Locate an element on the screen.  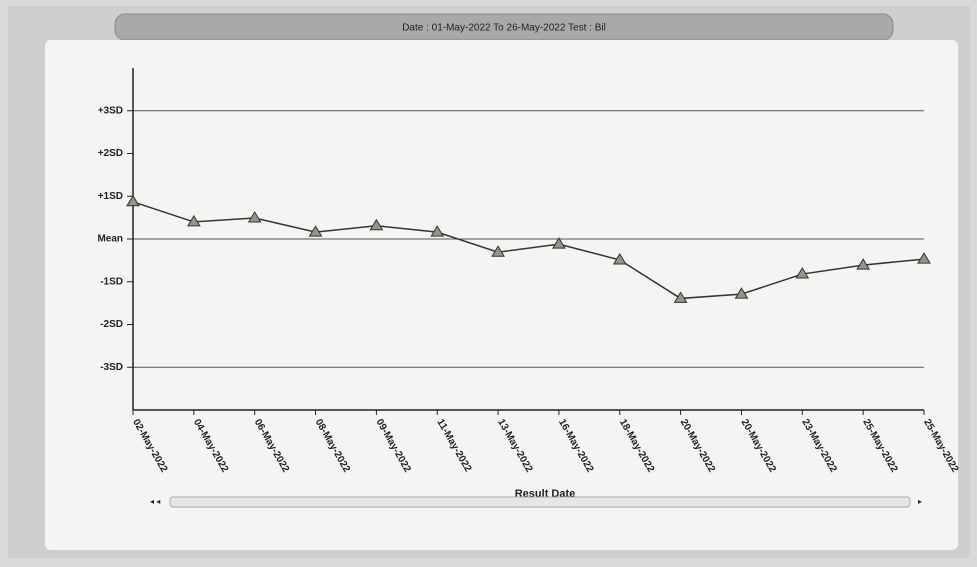
scroll-left: ◂ ◂ is located at coordinates (155, 501).